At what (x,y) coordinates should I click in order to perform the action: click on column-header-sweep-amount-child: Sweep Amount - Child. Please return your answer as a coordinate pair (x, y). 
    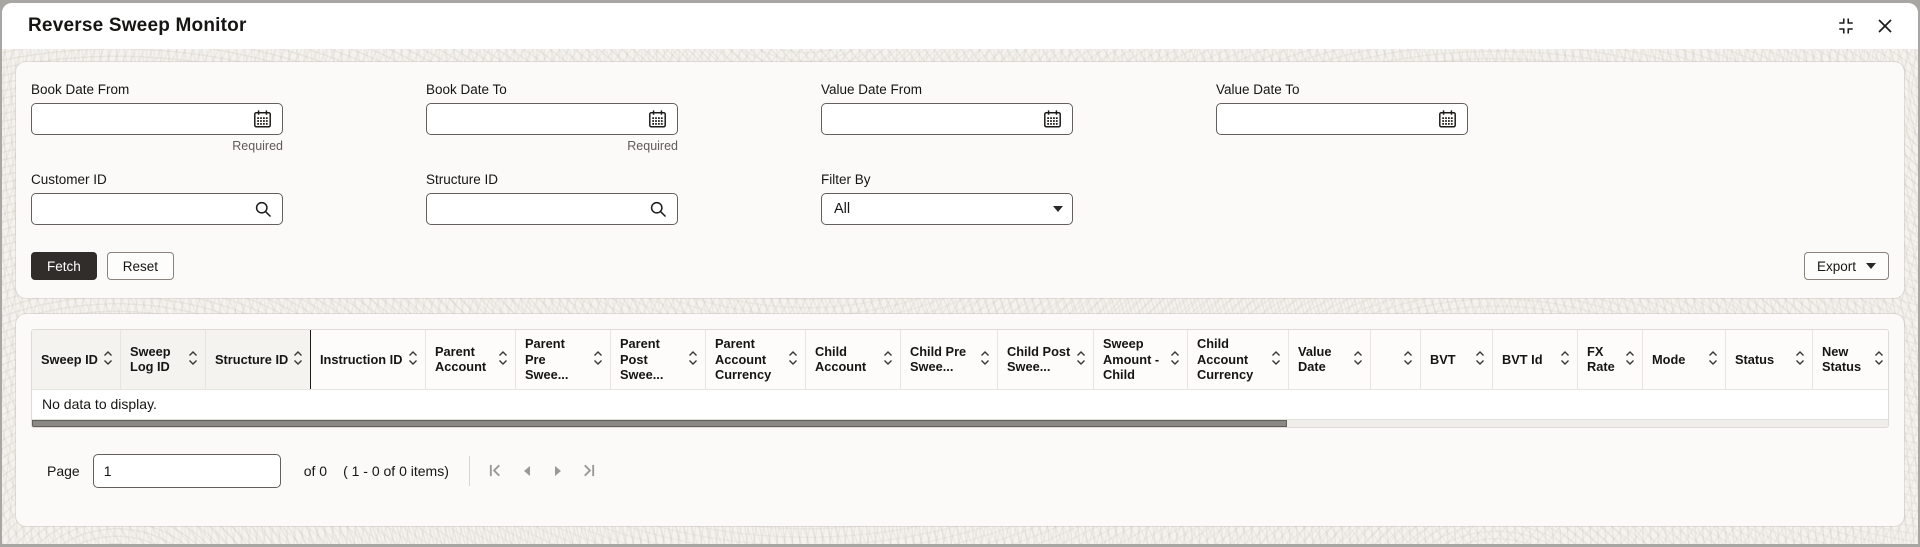
    Looking at the image, I should click on (1141, 359).